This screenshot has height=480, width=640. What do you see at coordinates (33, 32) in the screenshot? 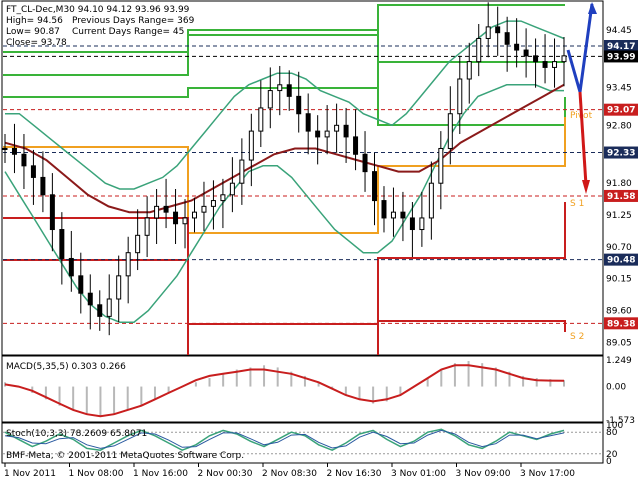
I see `low-text: Low= 90.87` at bounding box center [33, 32].